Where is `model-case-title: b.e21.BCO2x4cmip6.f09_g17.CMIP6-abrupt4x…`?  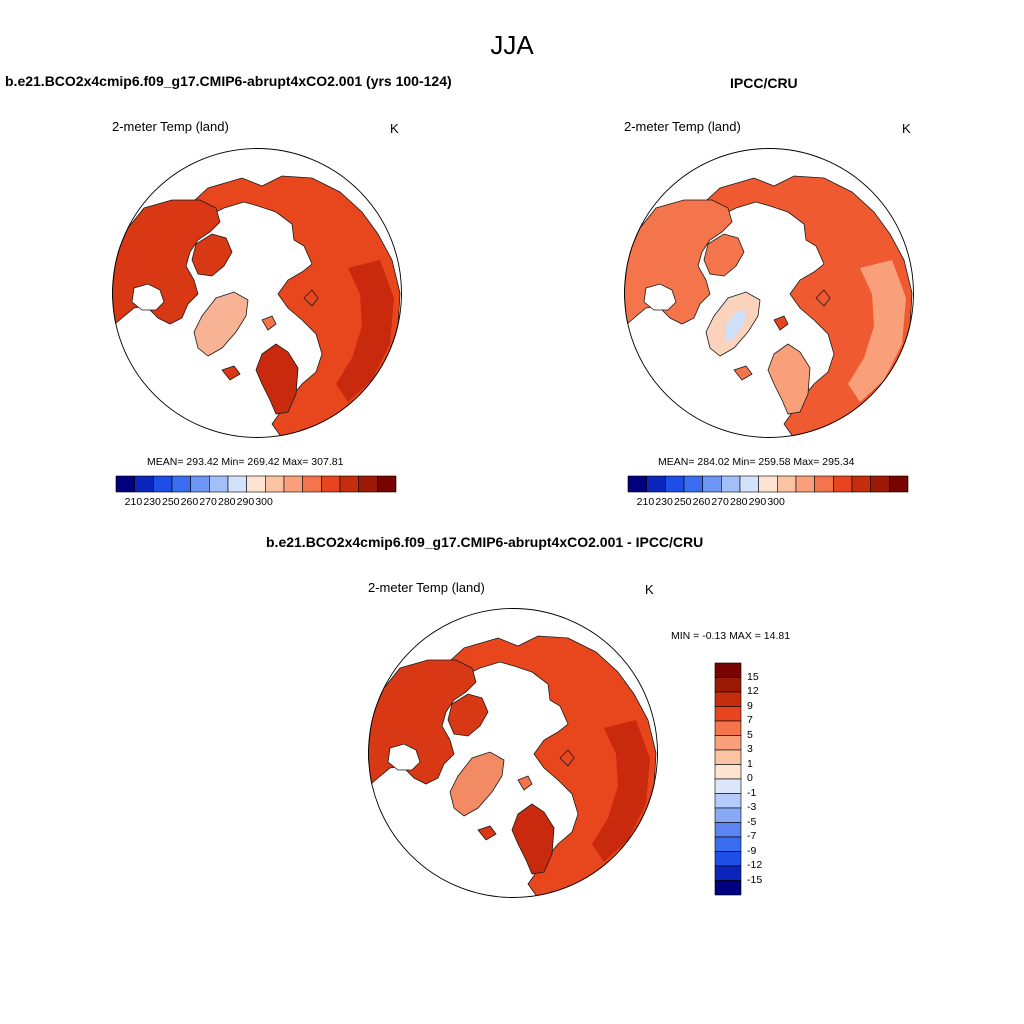 model-case-title: b.e21.BCO2x4cmip6.f09_g17.CMIP6-abrupt4x… is located at coordinates (228, 81).